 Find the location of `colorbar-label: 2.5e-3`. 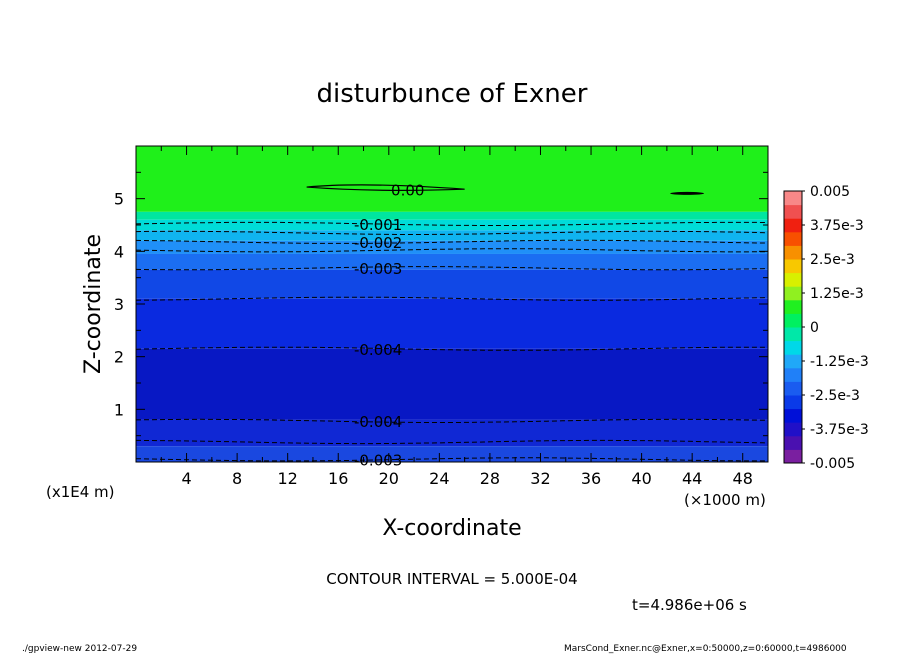

colorbar-label: 2.5e-3 is located at coordinates (832, 260).